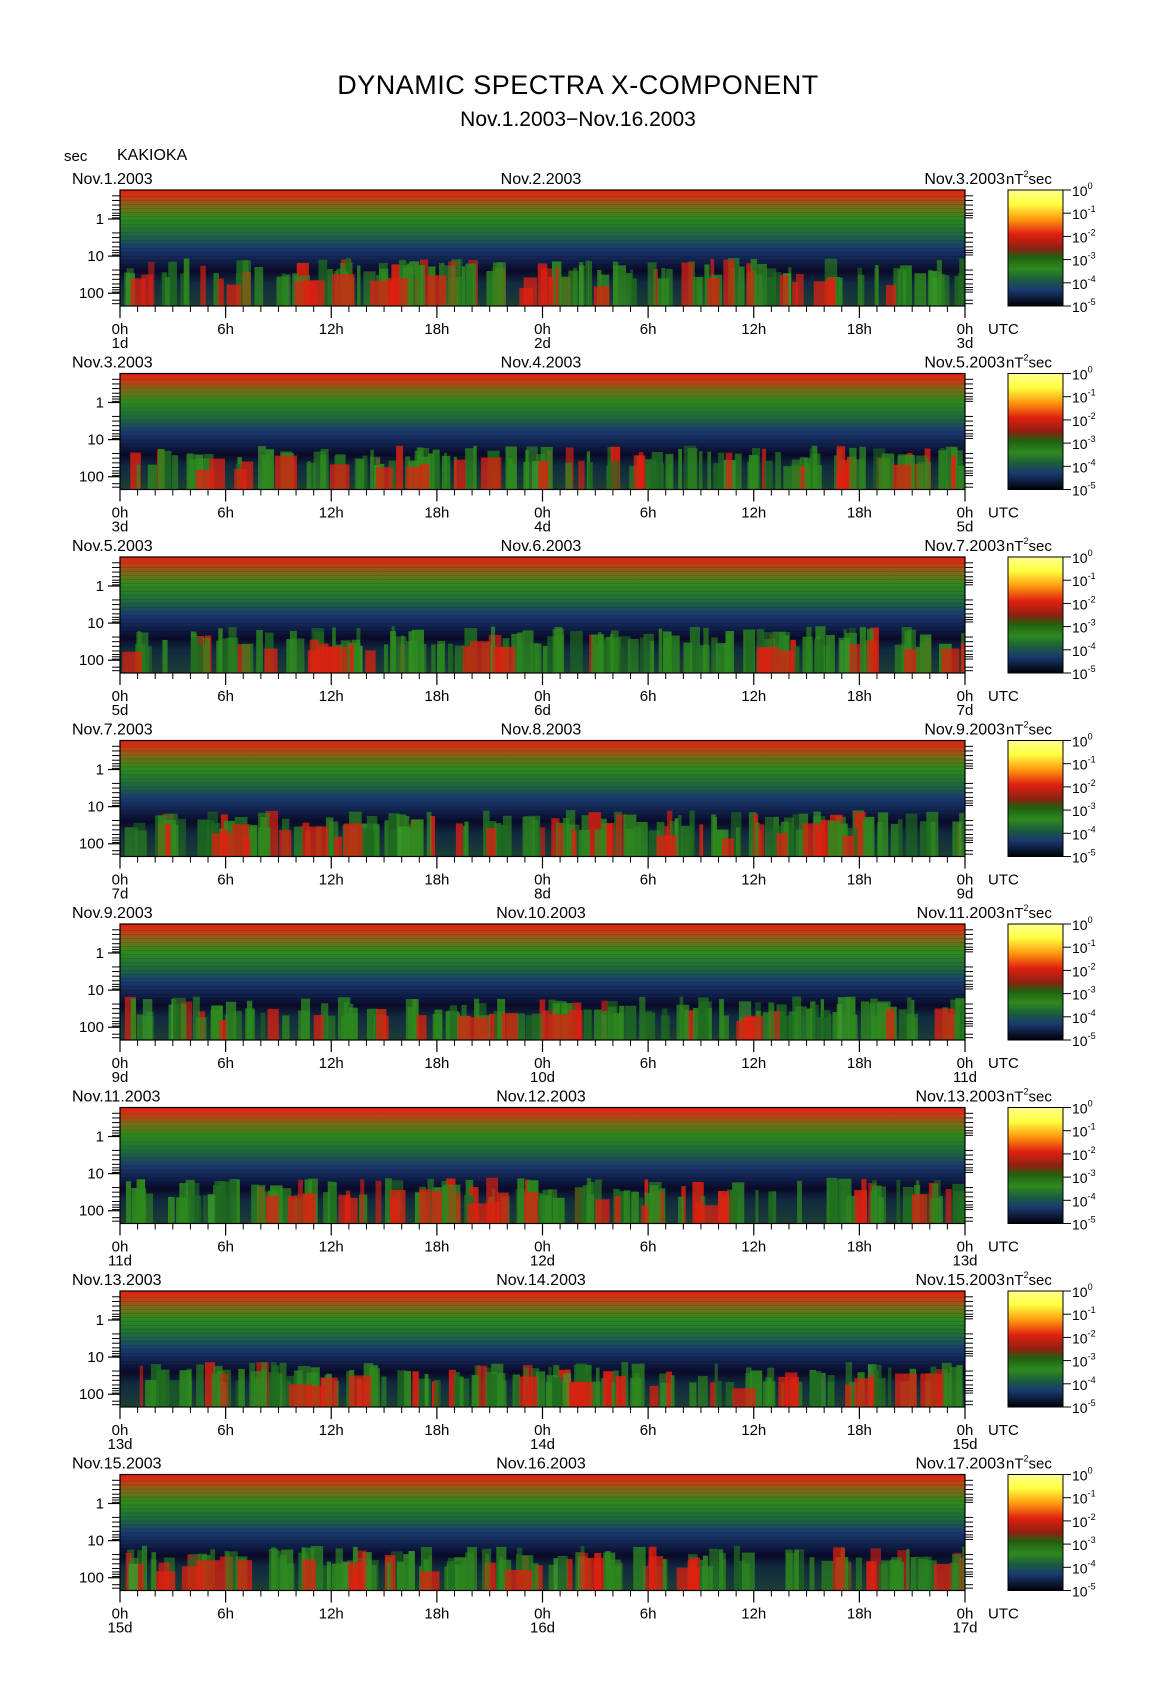  What do you see at coordinates (541, 179) in the screenshot?
I see `panel-date-mid: Nov.2.2003` at bounding box center [541, 179].